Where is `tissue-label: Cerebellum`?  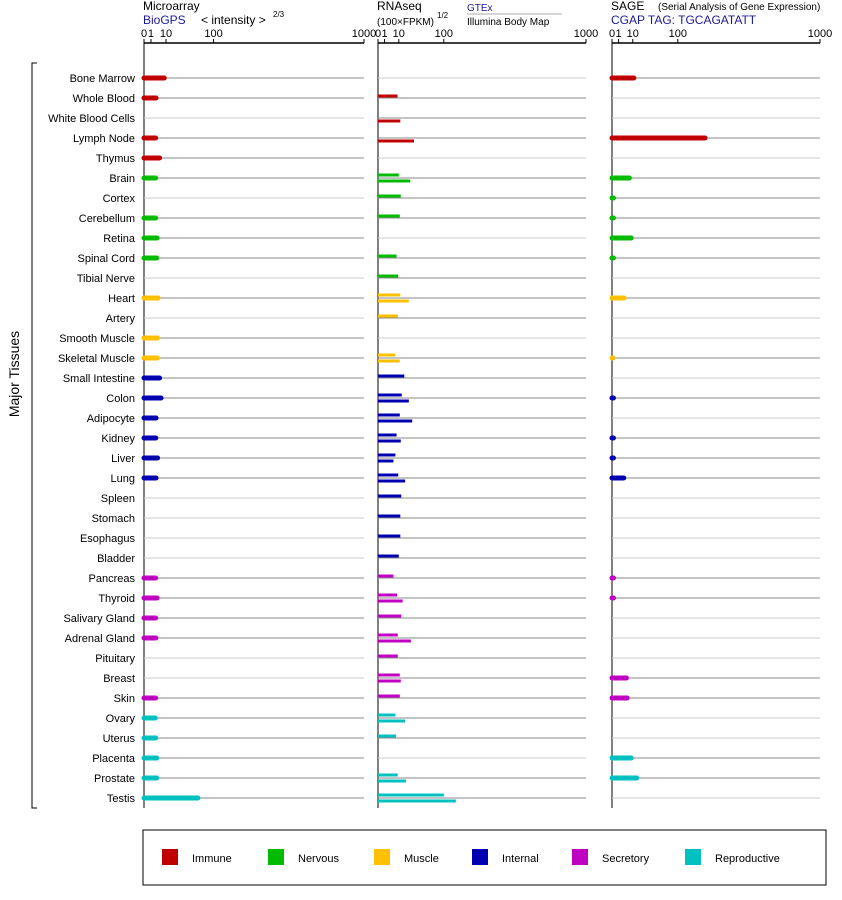 tissue-label: Cerebellum is located at coordinates (107, 219).